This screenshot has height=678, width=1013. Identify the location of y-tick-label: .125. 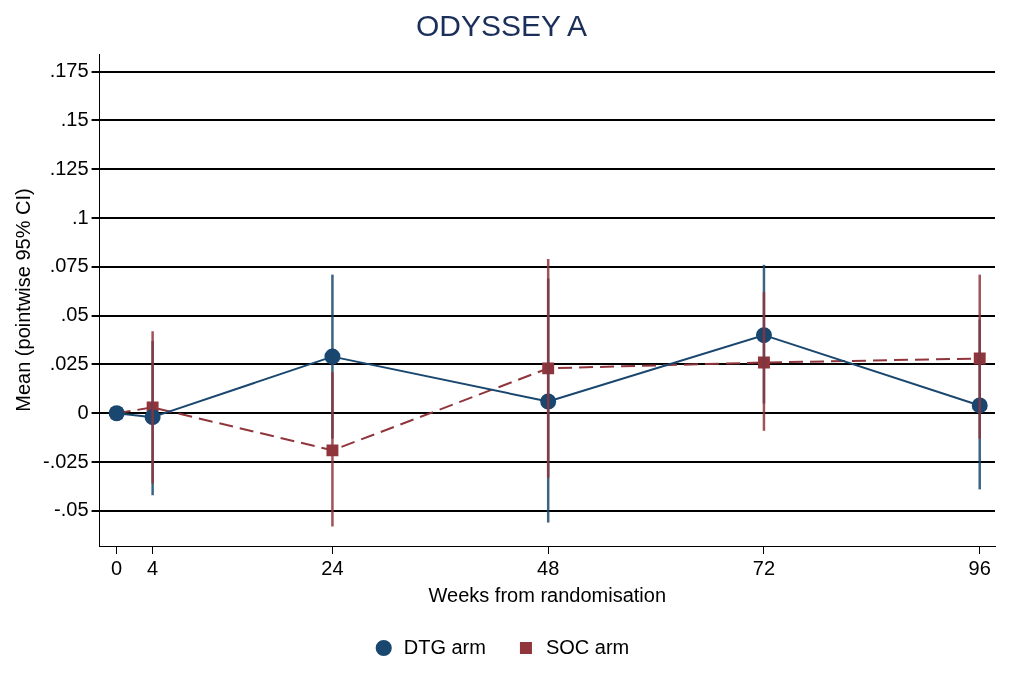
(69, 167).